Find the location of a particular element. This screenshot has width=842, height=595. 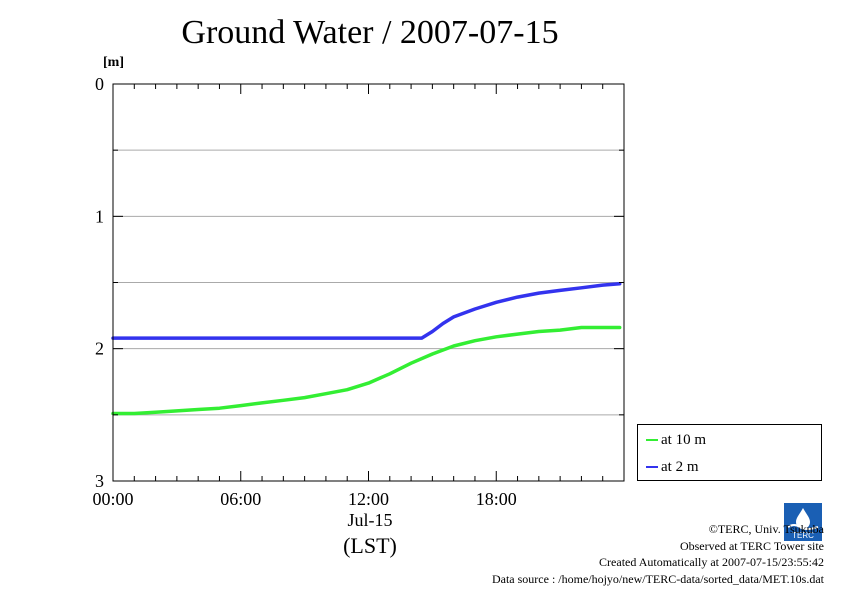

legend-label-at-10m: at 10 m is located at coordinates (683, 439).